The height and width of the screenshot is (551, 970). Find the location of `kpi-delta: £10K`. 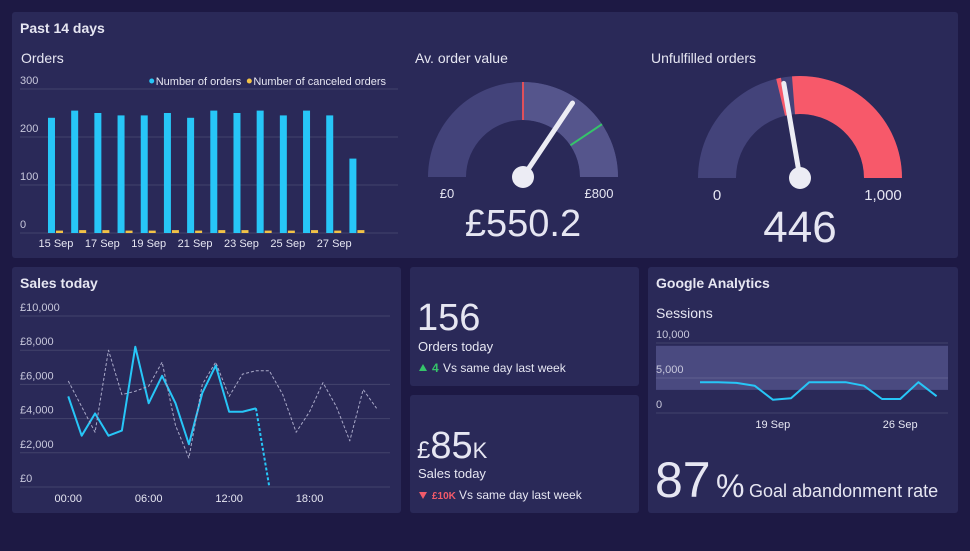

kpi-delta: £10K is located at coordinates (444, 496).